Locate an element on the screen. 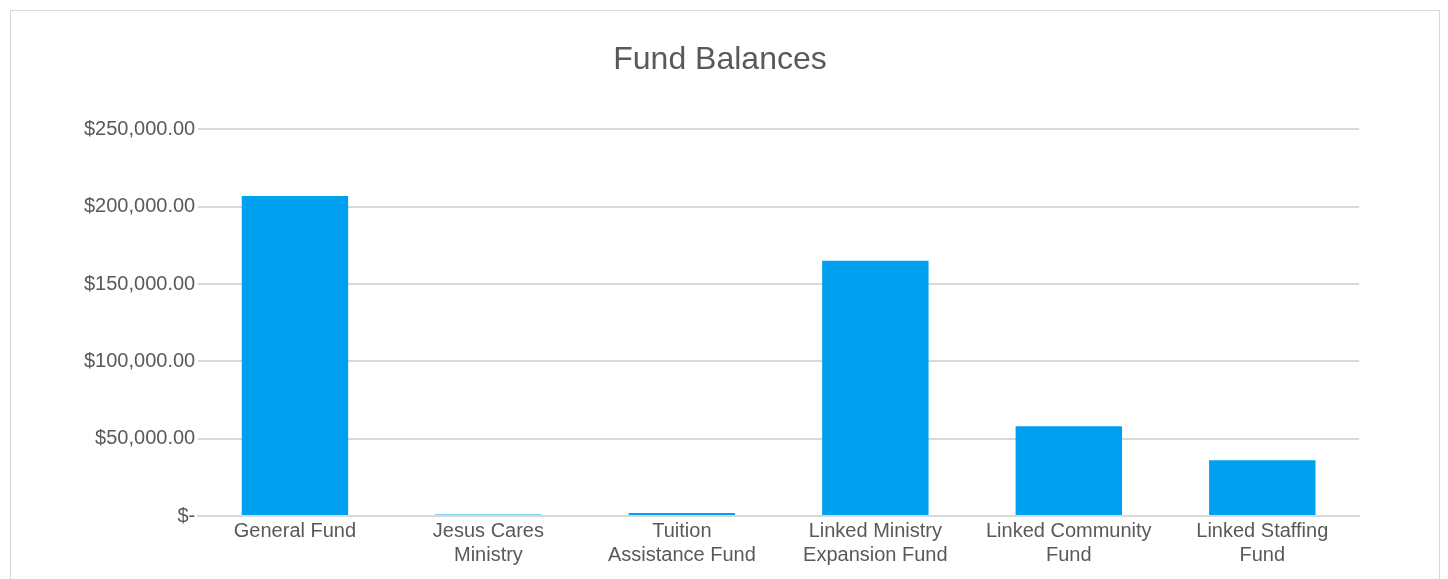 The width and height of the screenshot is (1448, 579). x-tick-label: Linked Community Fund is located at coordinates (1068, 541).